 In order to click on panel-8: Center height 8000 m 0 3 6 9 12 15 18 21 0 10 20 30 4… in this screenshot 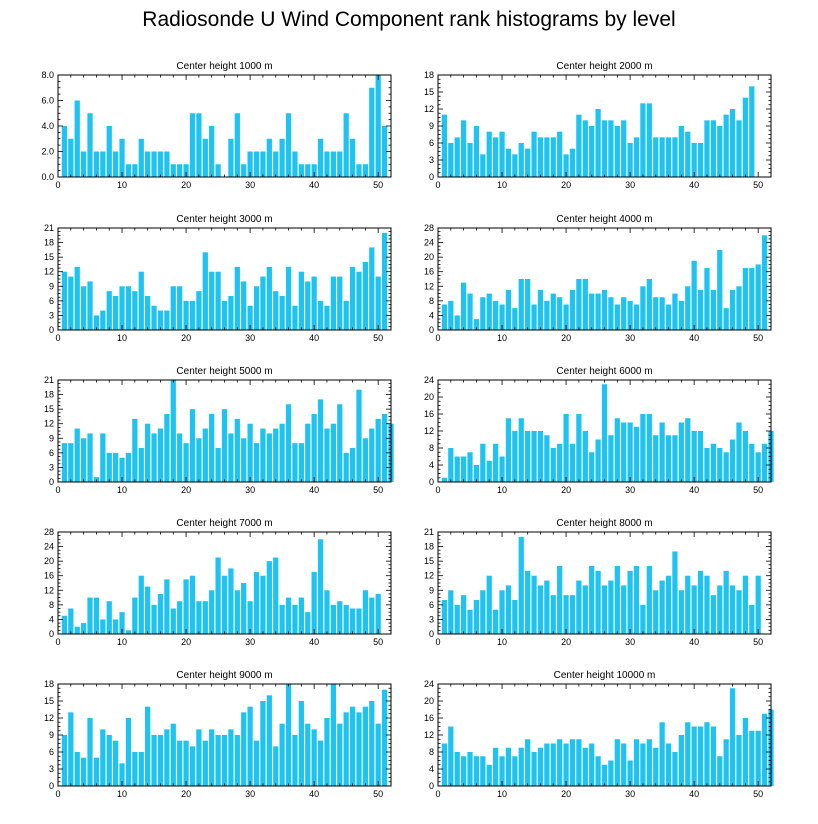, I will do `click(598, 582)`.